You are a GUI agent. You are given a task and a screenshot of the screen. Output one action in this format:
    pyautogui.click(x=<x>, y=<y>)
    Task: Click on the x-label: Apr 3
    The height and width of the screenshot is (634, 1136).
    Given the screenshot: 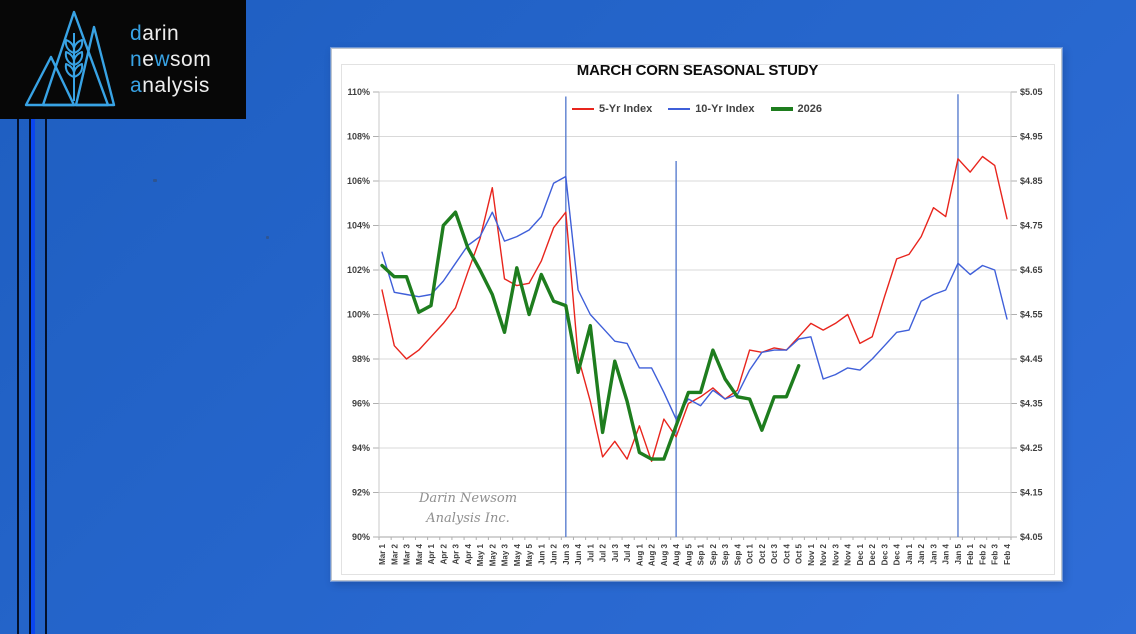 What is the action you would take?
    pyautogui.click(x=456, y=553)
    